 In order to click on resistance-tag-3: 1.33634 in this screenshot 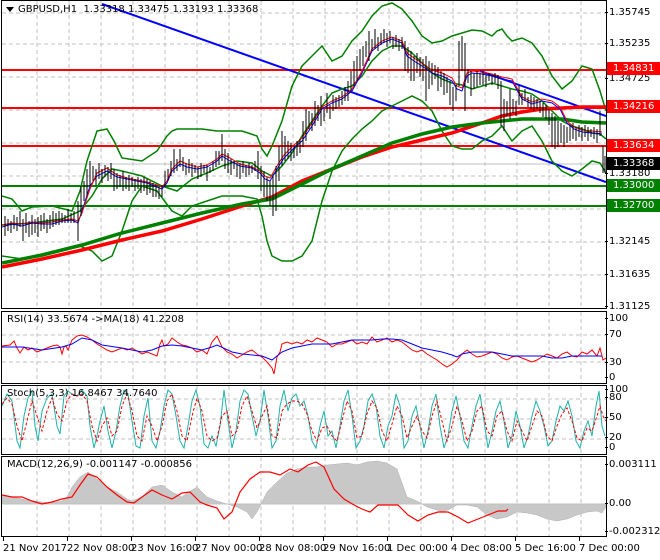, I will do `click(633, 145)`.